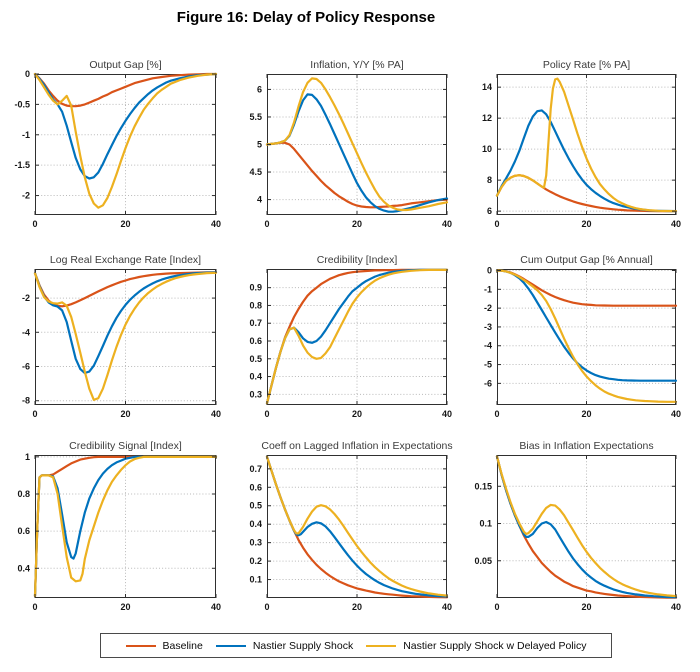  What do you see at coordinates (255, 117) in the screenshot?
I see `y-tick-label: 5.5` at bounding box center [255, 117].